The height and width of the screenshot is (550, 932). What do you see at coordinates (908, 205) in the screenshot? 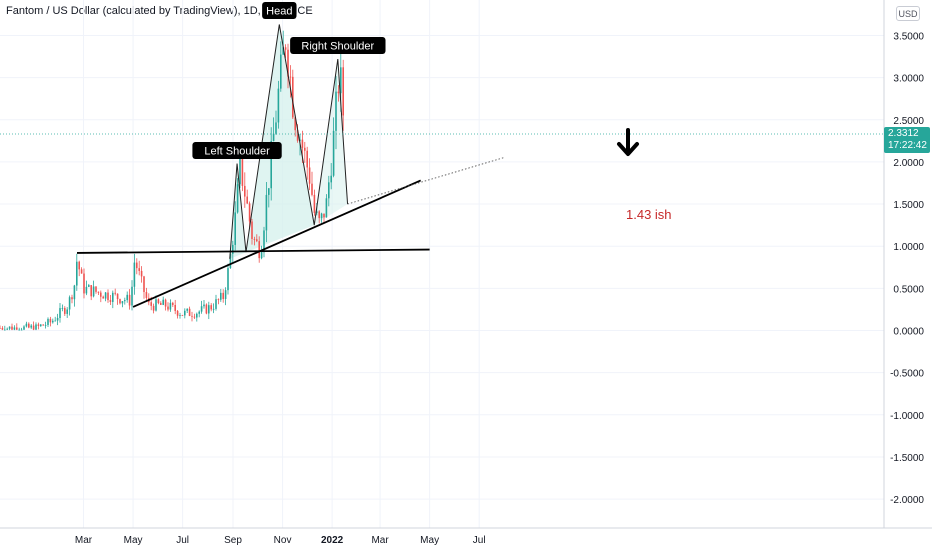
I see `y-tick-label: 1.5000` at bounding box center [908, 205].